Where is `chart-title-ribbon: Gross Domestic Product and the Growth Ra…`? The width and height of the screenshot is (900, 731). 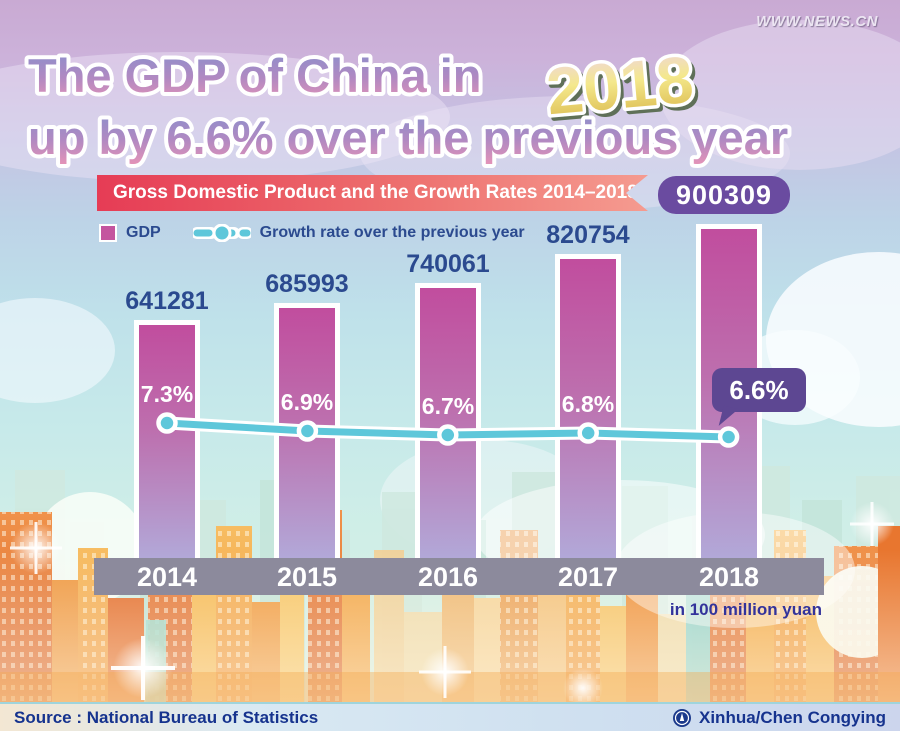
chart-title-ribbon: Gross Domestic Product and the Growth Ra… is located at coordinates (372, 193).